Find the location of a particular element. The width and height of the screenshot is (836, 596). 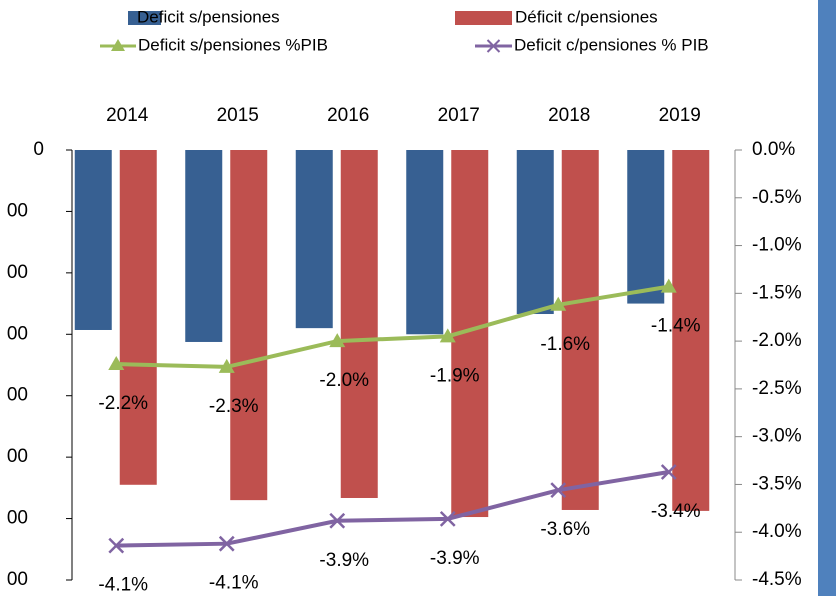

y2-tick-label: -4.0% is located at coordinates (777, 531).